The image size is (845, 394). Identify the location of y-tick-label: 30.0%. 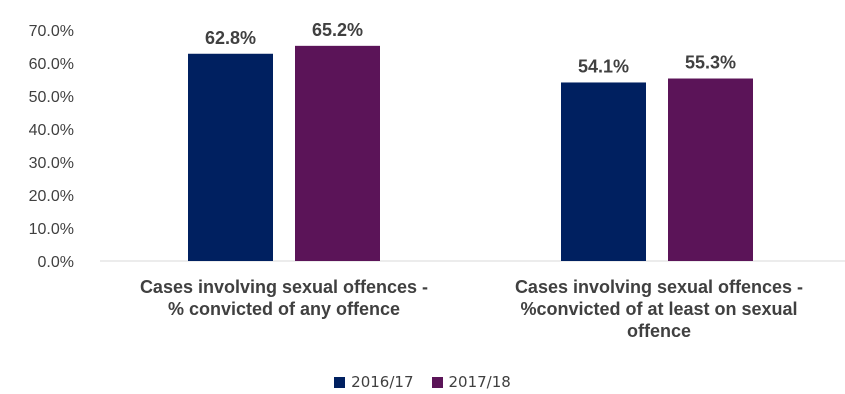
(51, 163).